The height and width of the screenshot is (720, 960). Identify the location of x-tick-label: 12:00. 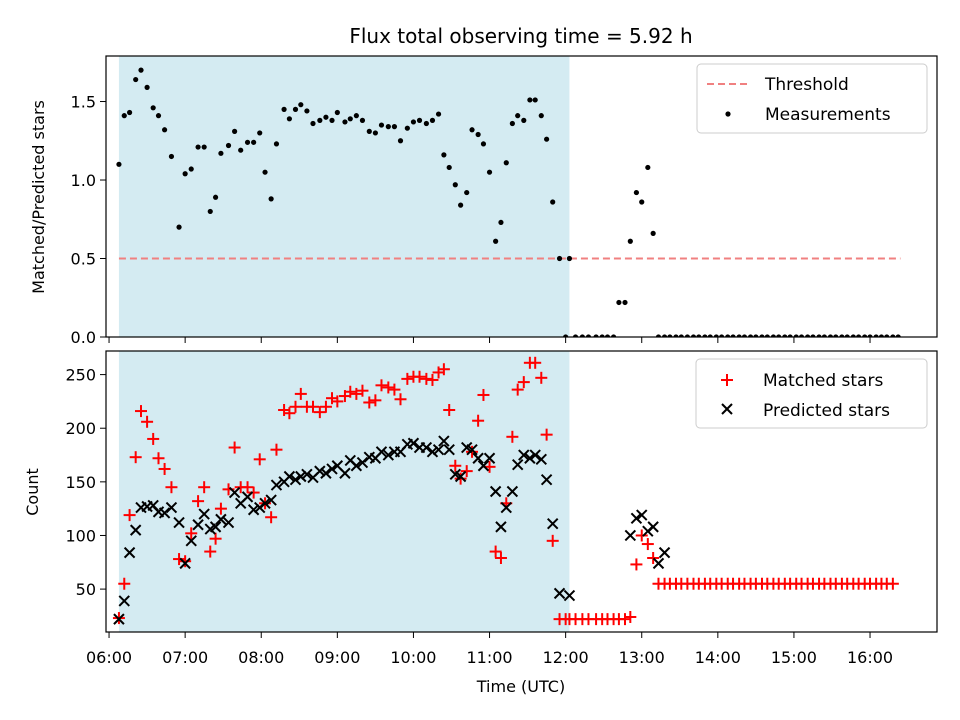
(566, 657).